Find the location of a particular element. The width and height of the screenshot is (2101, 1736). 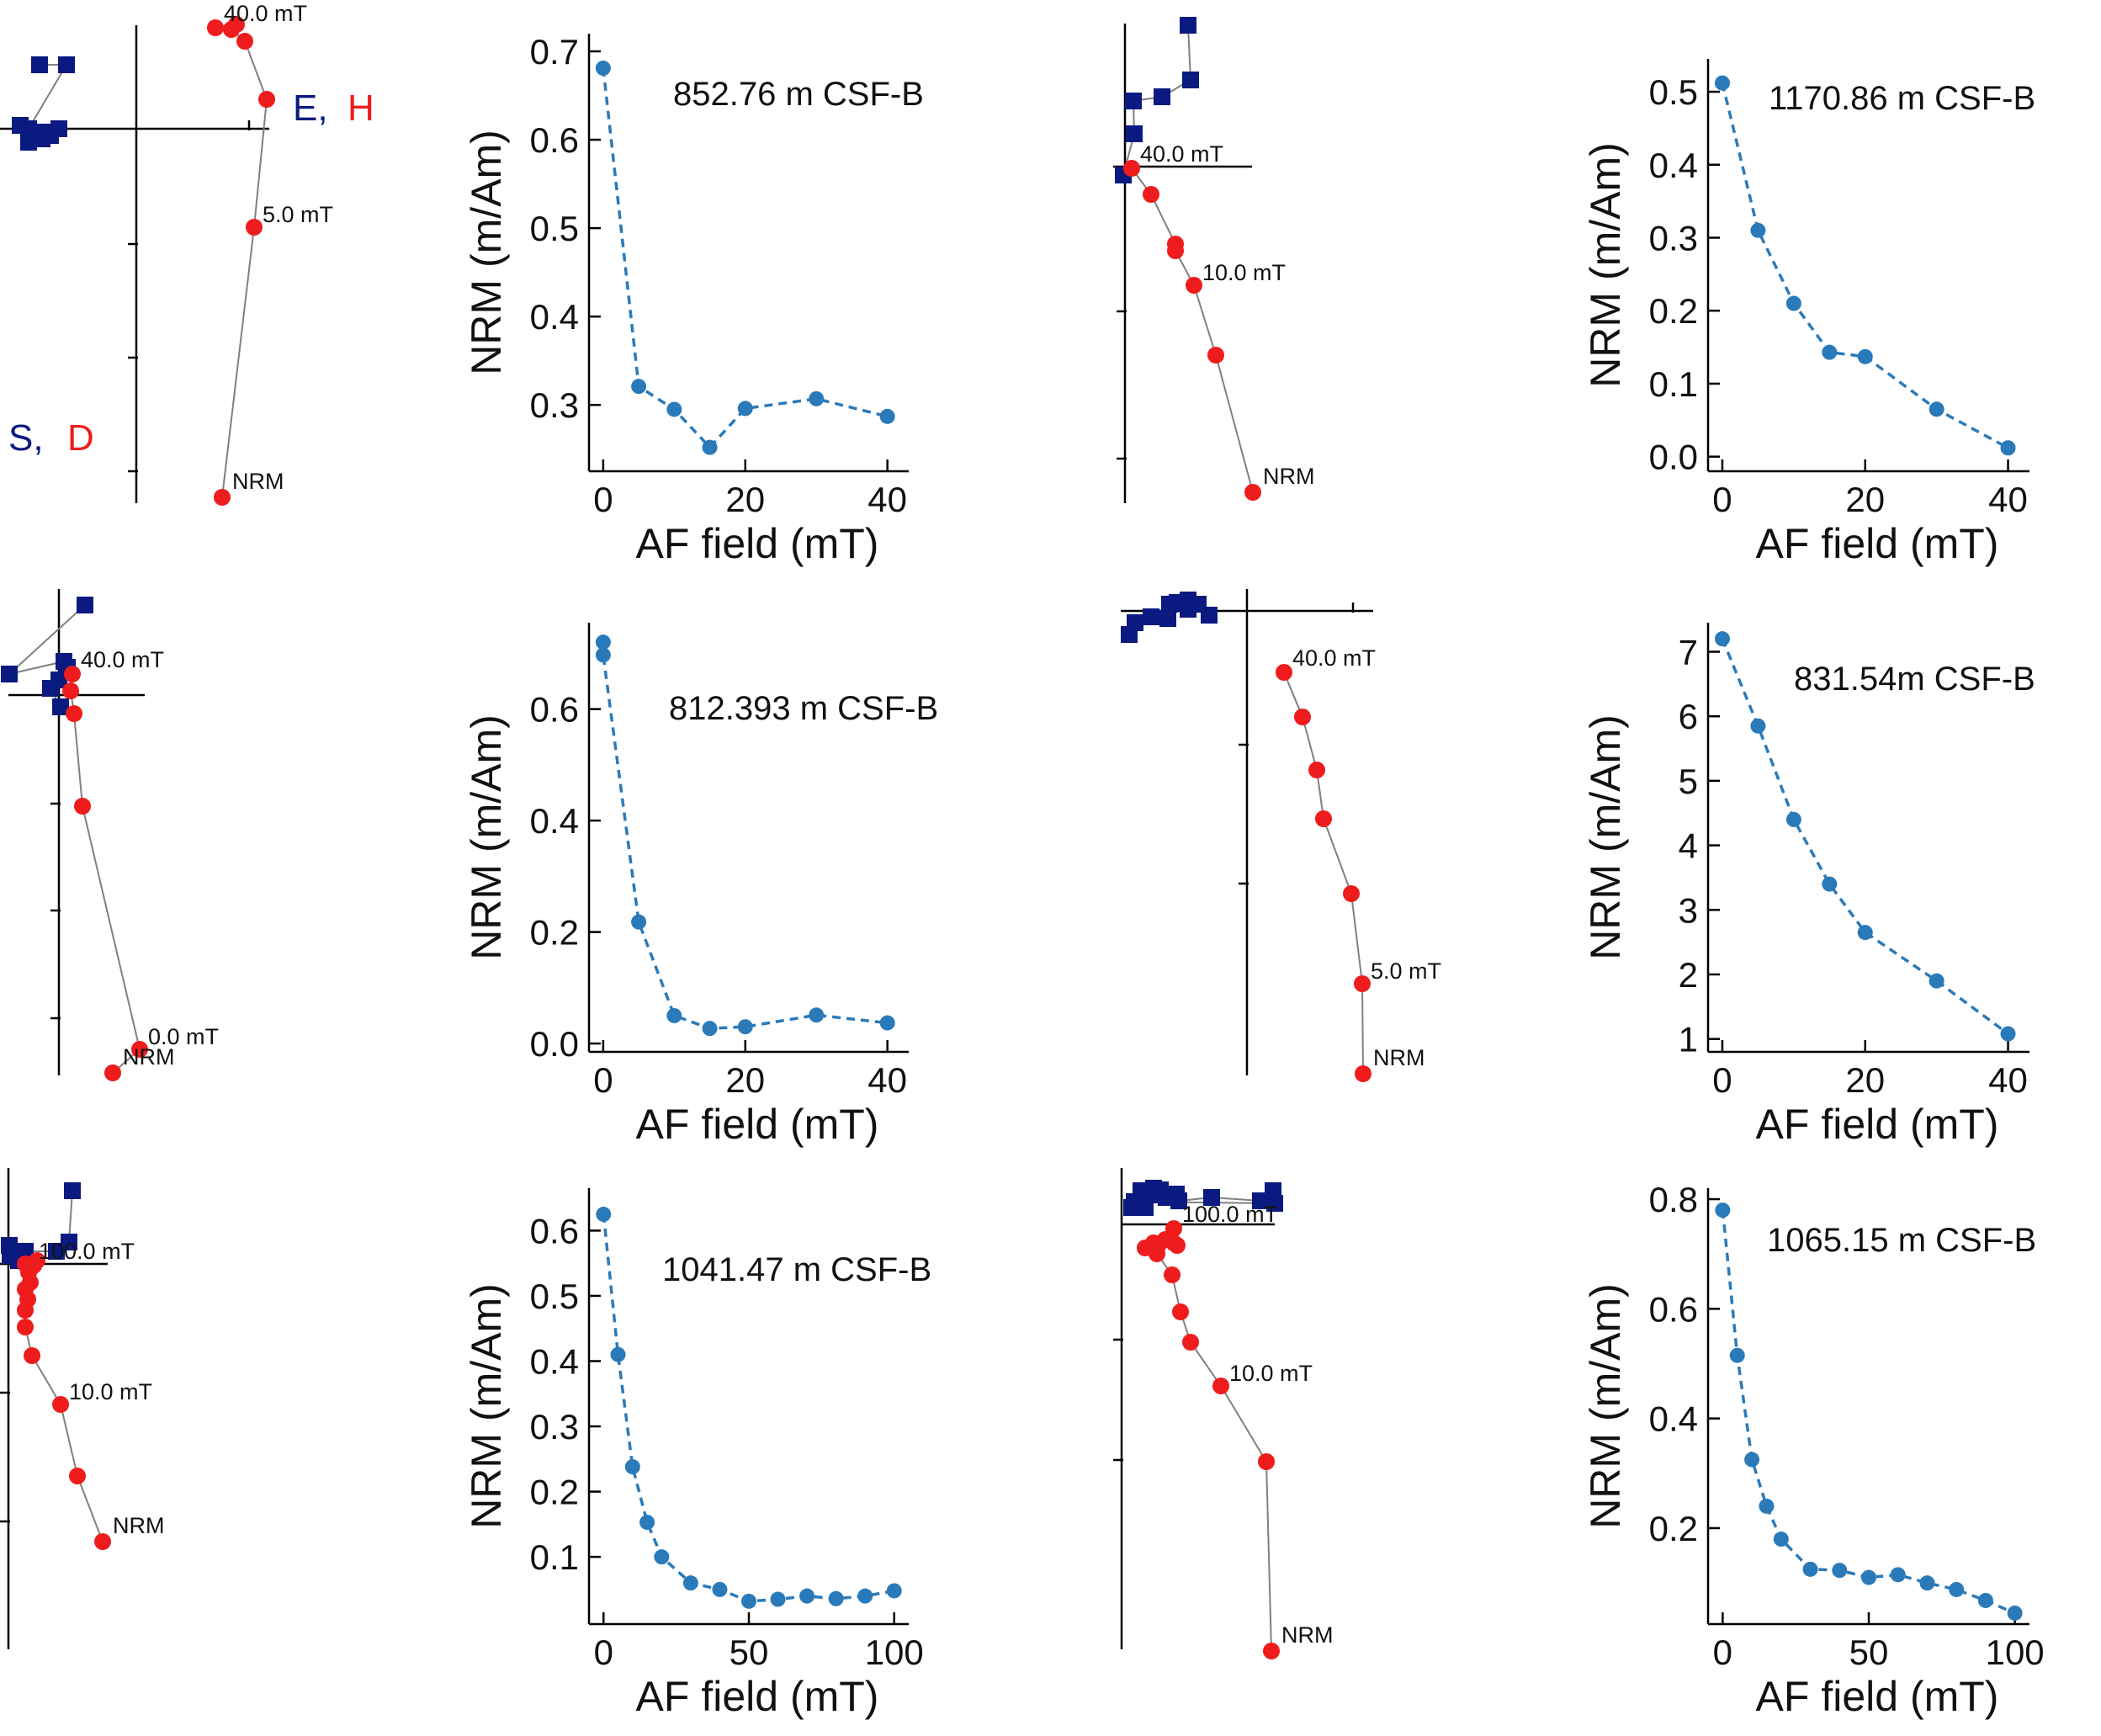

y-tick-label: 0.0 is located at coordinates (554, 1044).